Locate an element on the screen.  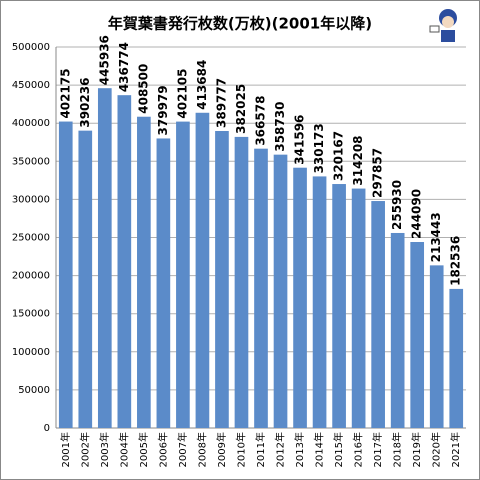
x-tick-label: 2016年 is located at coordinates (358, 449).